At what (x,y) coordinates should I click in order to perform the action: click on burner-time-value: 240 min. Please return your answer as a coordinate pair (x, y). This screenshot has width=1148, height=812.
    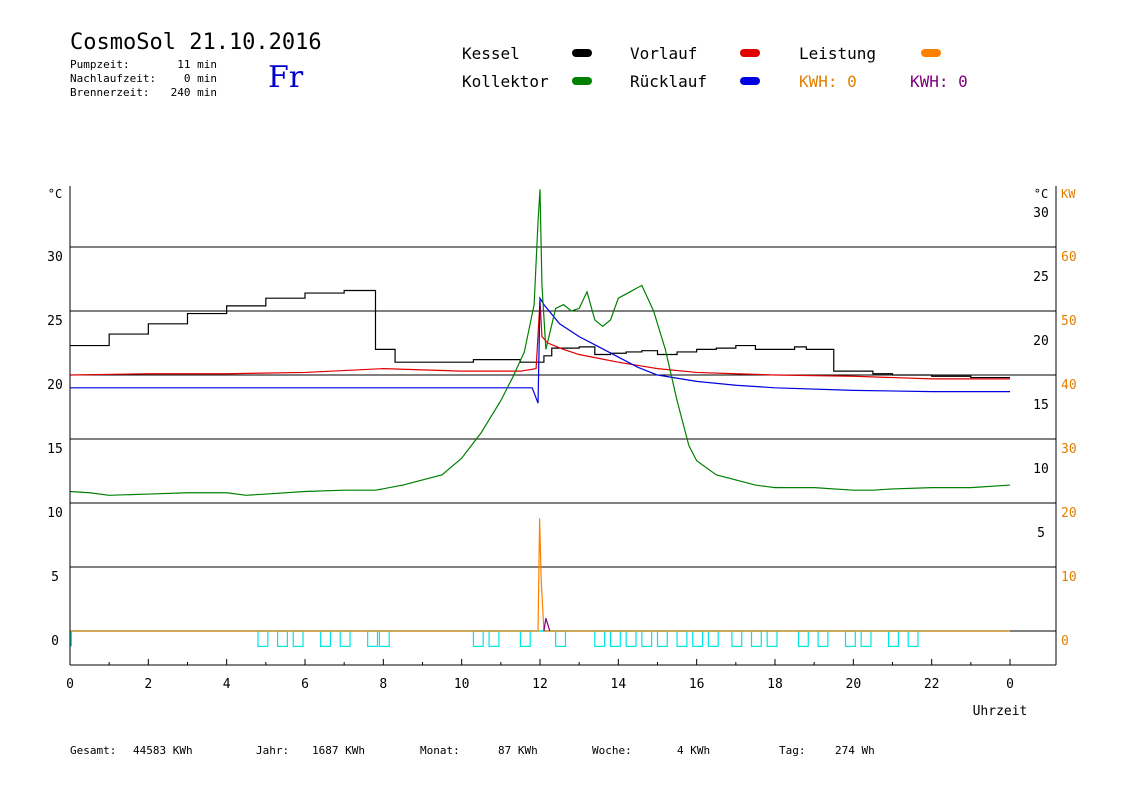
    Looking at the image, I should click on (193, 92).